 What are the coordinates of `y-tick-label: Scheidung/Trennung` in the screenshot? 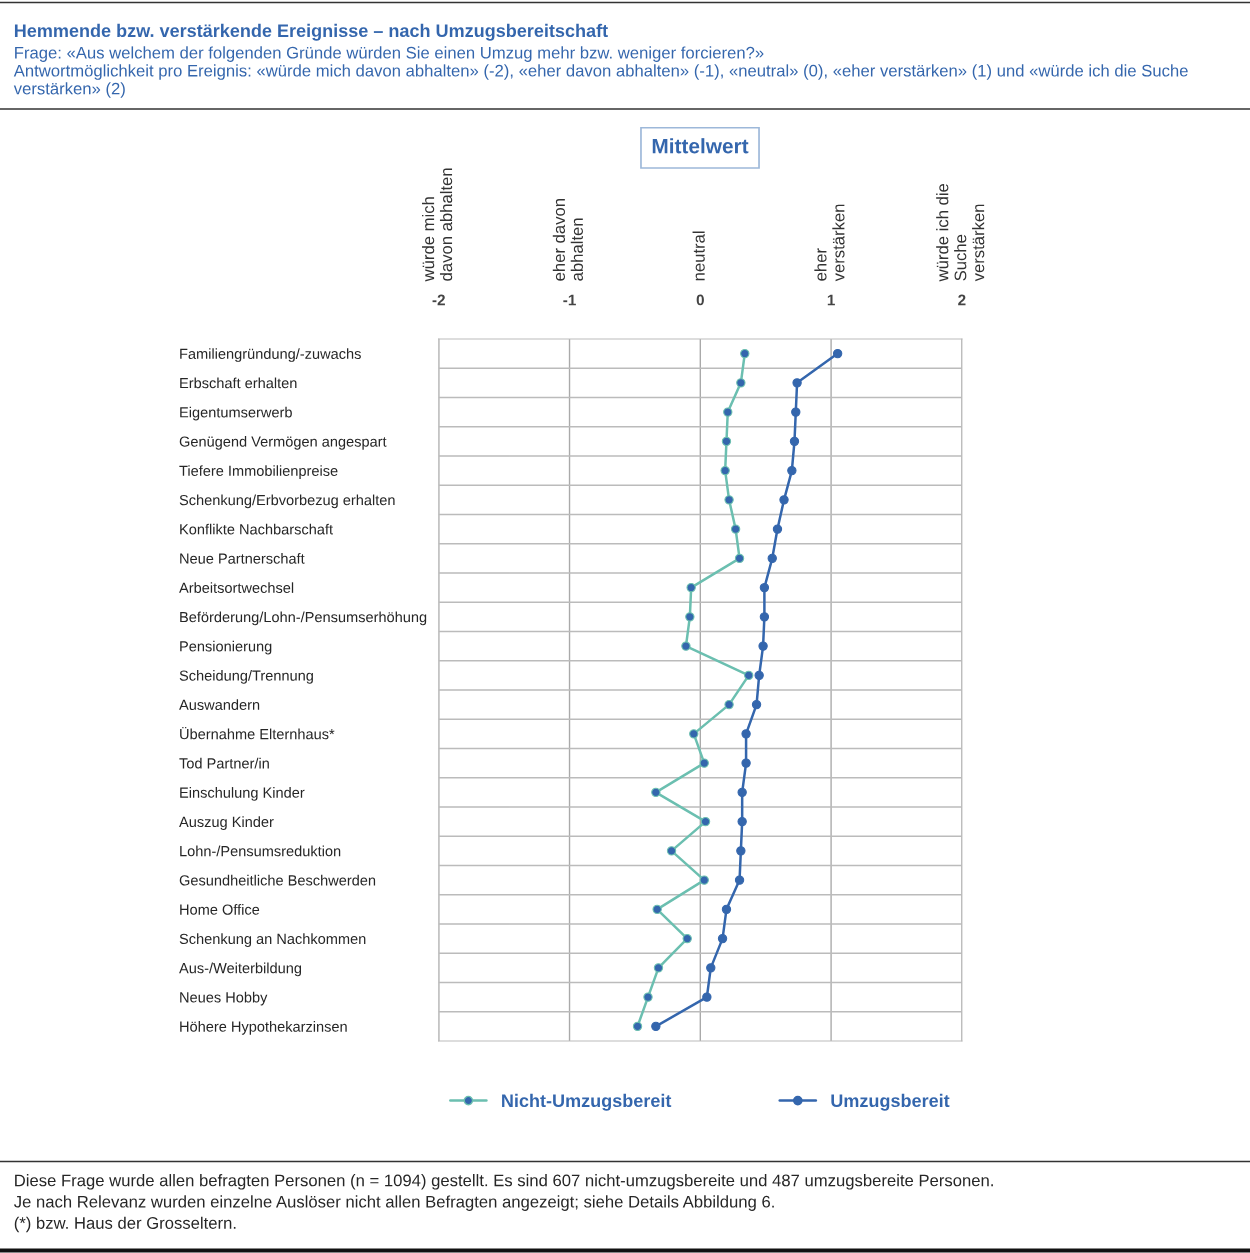 It's located at (246, 677).